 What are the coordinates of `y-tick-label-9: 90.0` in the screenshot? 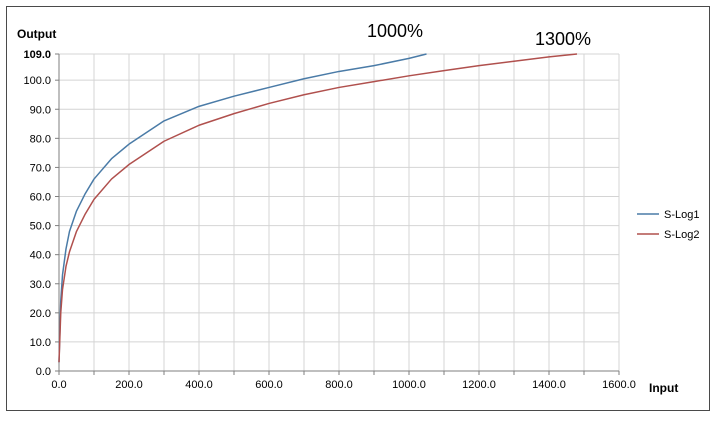 It's located at (40, 110).